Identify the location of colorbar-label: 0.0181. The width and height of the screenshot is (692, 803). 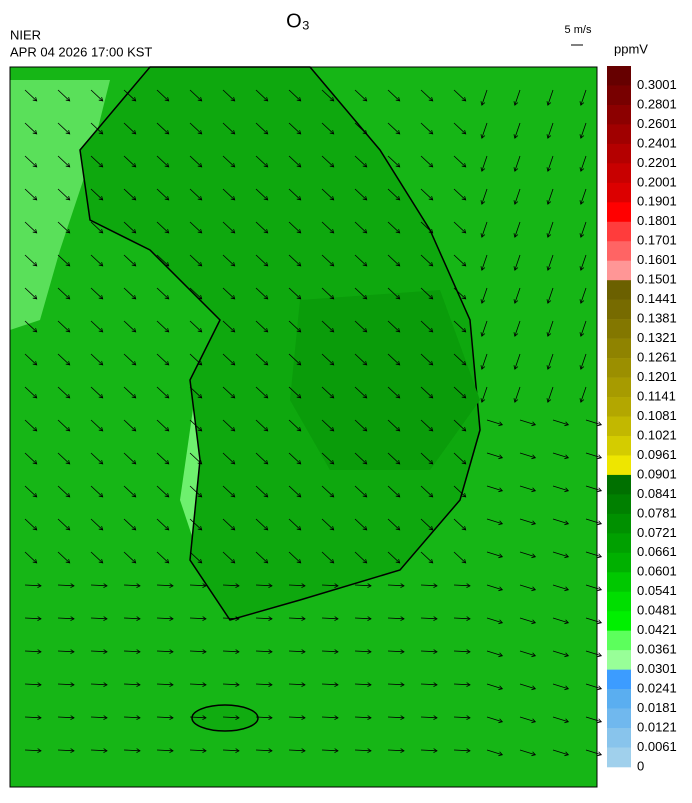
(657, 707).